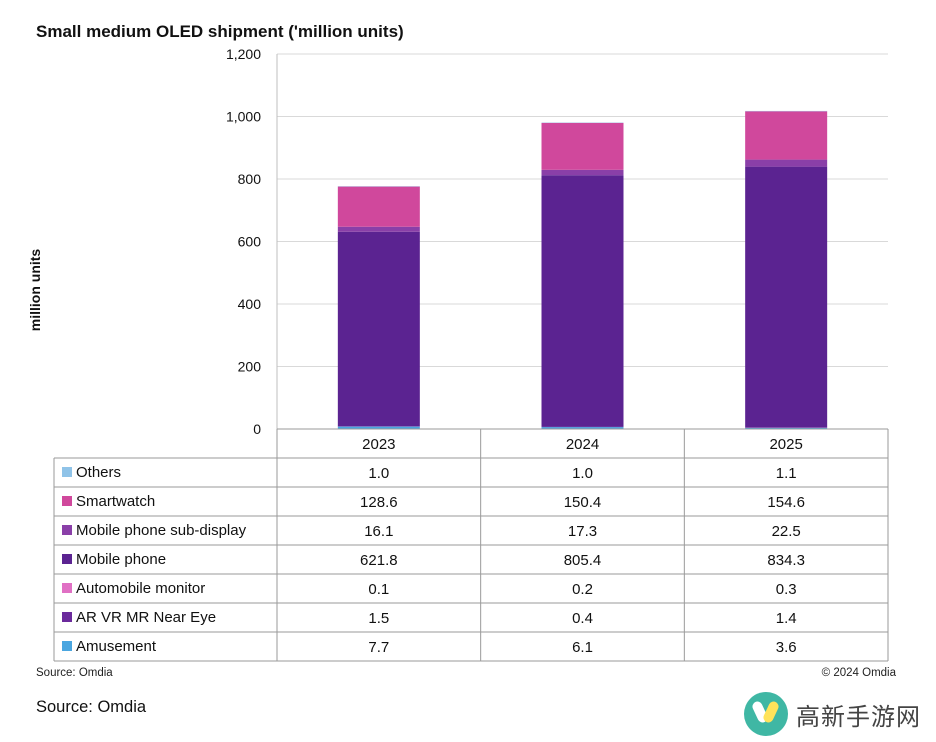 This screenshot has height=742, width=936. What do you see at coordinates (379, 560) in the screenshot?
I see `data-label: 621.8` at bounding box center [379, 560].